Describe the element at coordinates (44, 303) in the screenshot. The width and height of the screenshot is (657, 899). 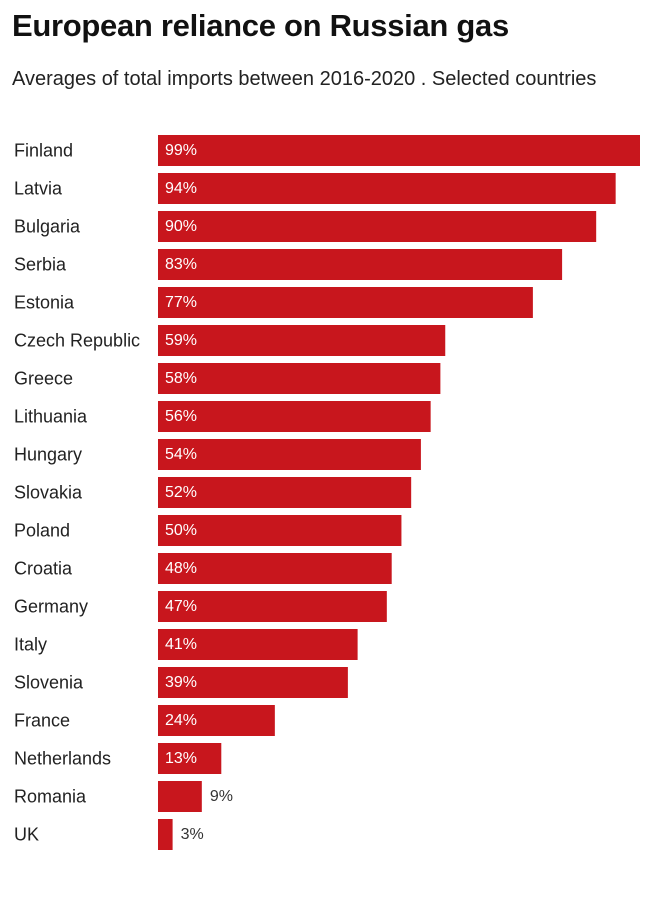
I see `category-label-estonia: Estonia` at that location.